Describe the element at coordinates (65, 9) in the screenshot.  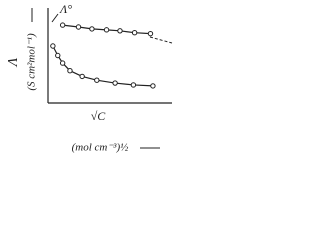
I see `annotation: Λ°` at that location.